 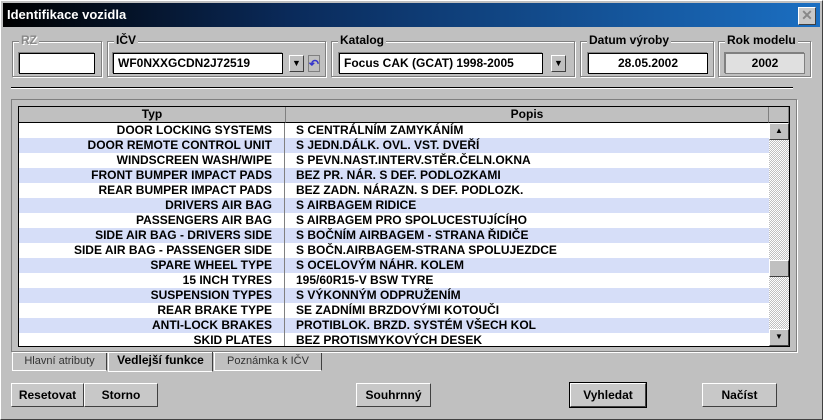 What do you see at coordinates (411, 220) in the screenshot?
I see `cell-popis: S AIRBAGEM PRO SPOLUCESTUJÍCÍHO` at bounding box center [411, 220].